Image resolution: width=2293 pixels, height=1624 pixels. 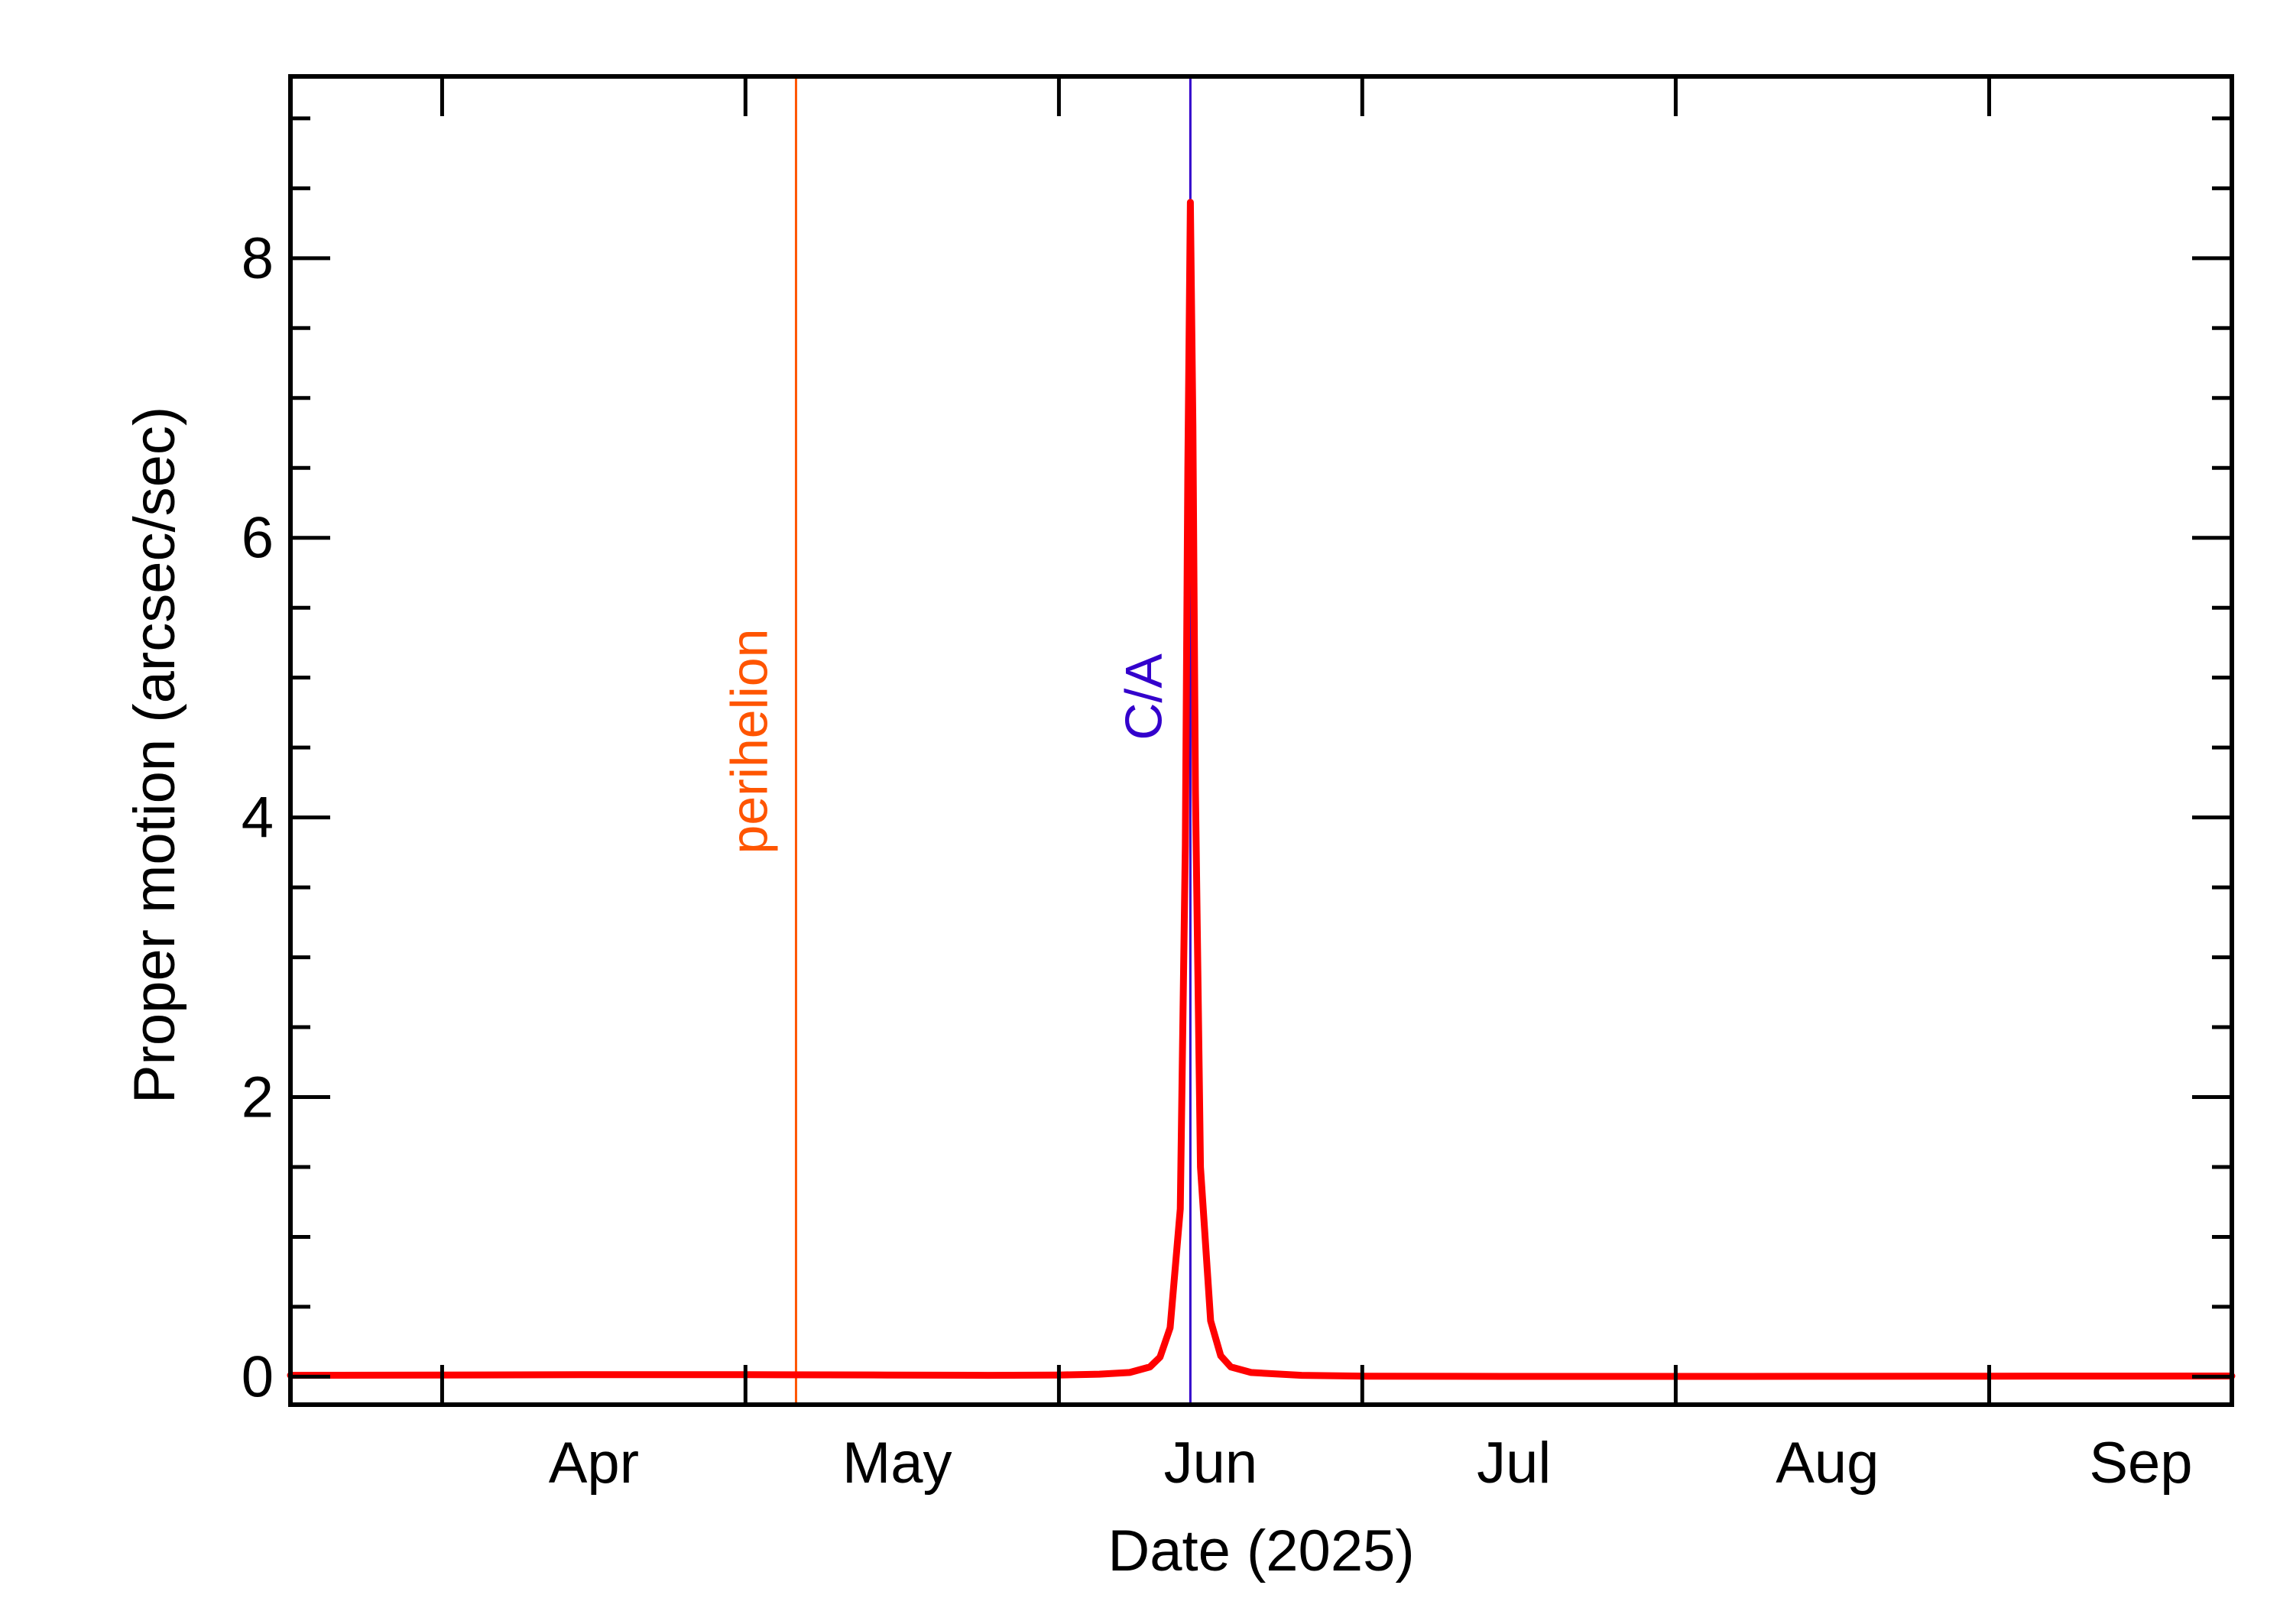 I want to click on y-tick-label: 6, so click(x=258, y=538).